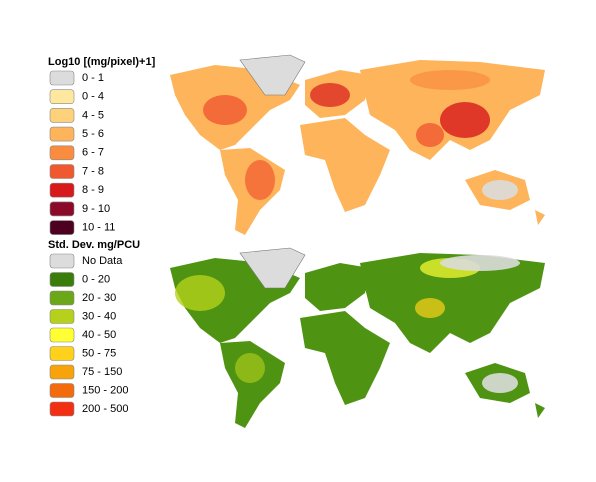  What do you see at coordinates (93, 190) in the screenshot?
I see `legend-label: 8 - 9` at bounding box center [93, 190].